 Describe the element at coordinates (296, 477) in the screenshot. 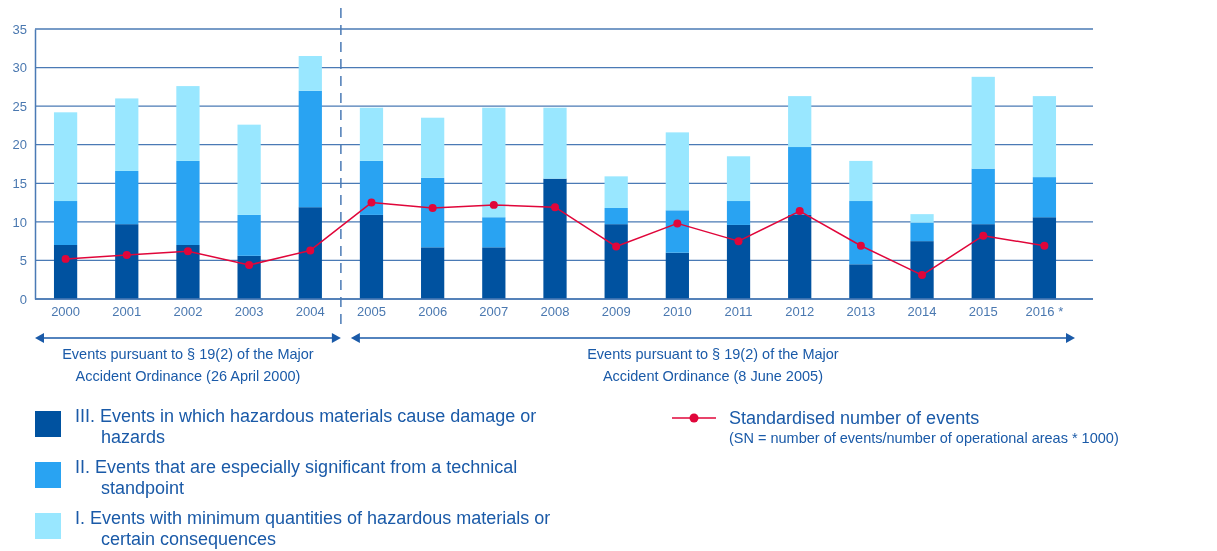

I see `legend-label: II. Events that are especially significant from a technical standpoint` at that location.